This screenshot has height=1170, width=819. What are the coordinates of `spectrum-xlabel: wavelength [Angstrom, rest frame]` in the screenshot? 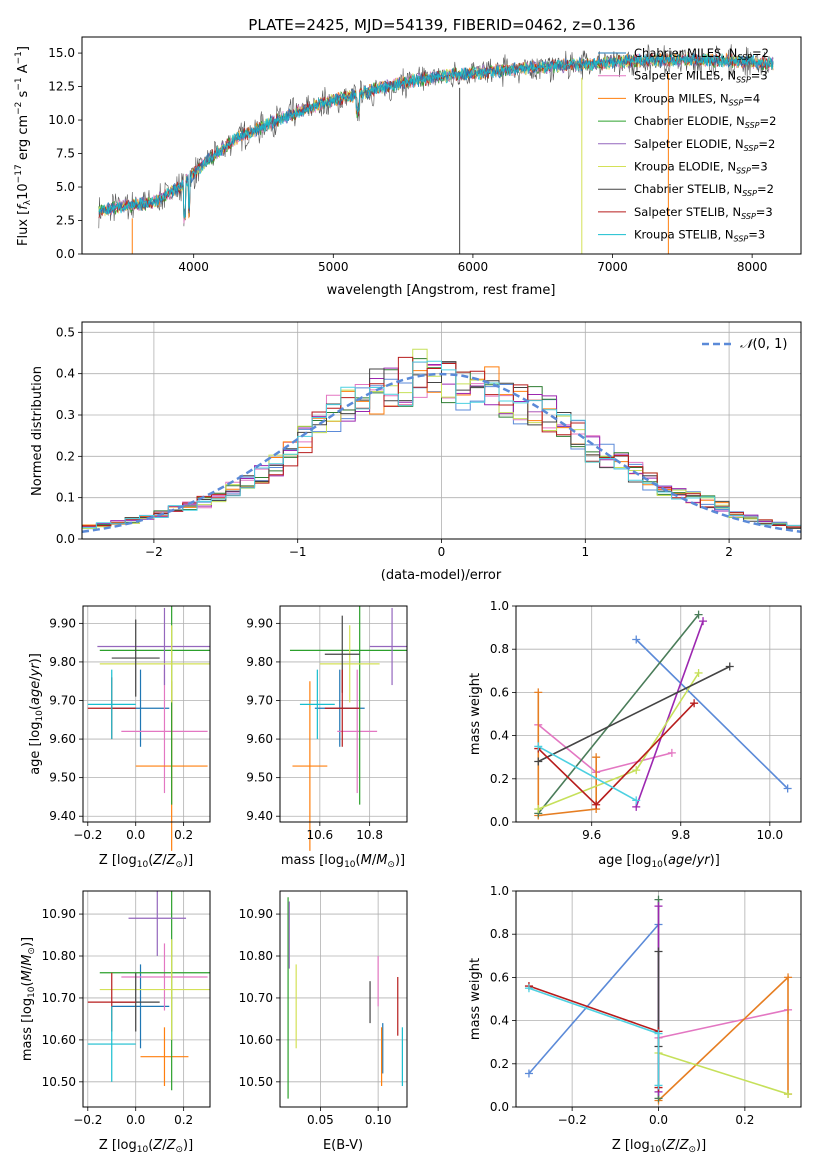 It's located at (441, 290).